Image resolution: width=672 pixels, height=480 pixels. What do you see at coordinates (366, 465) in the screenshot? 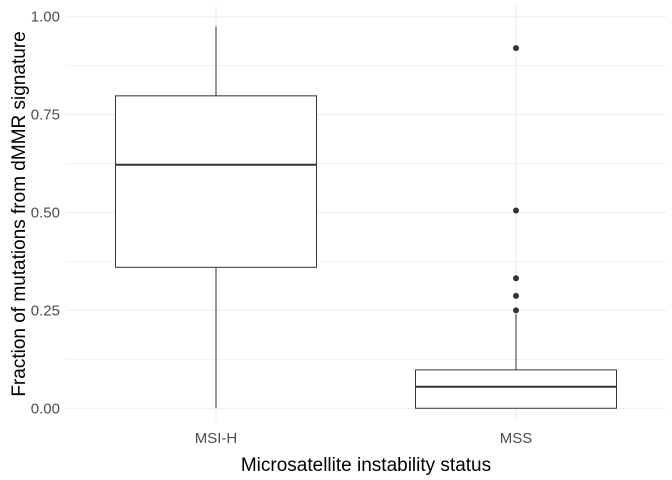
I see `x-axis-title: Microsatellite instability status` at bounding box center [366, 465].